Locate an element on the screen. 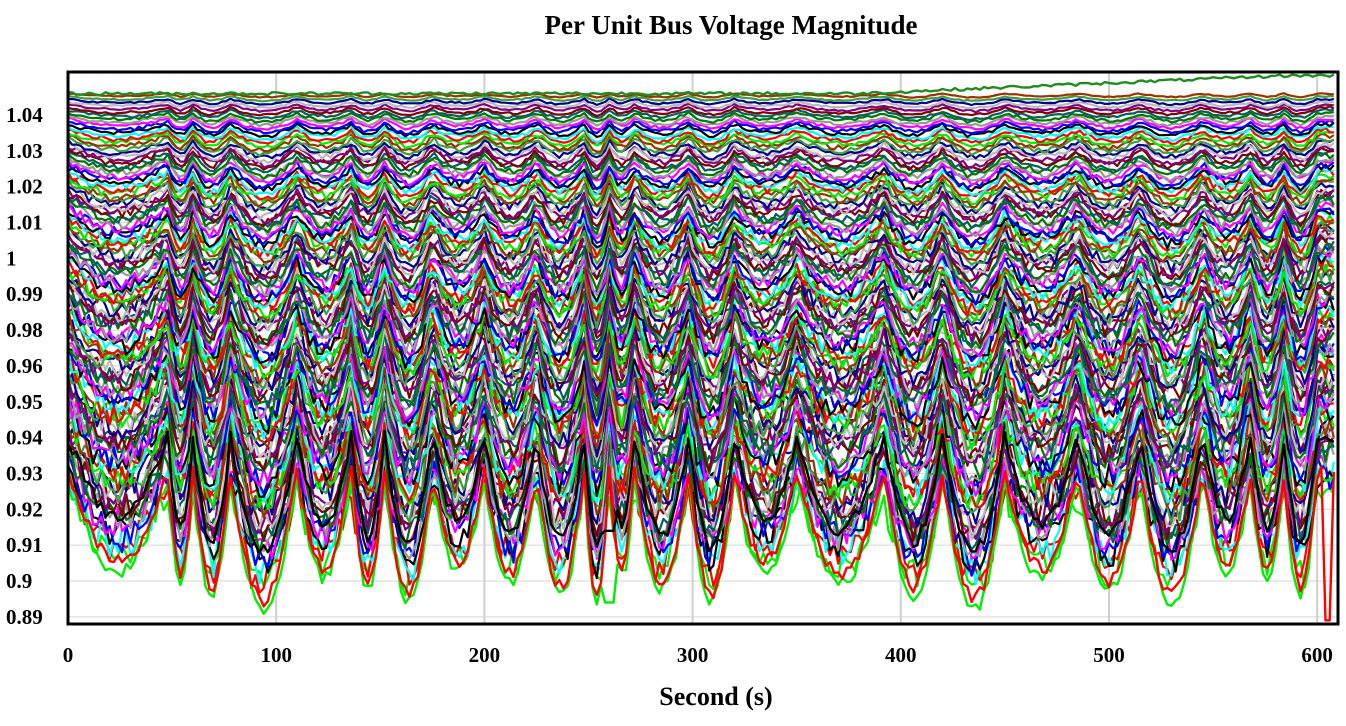 Image resolution: width=1346 pixels, height=726 pixels. x-tick-label: 400 is located at coordinates (901, 655).